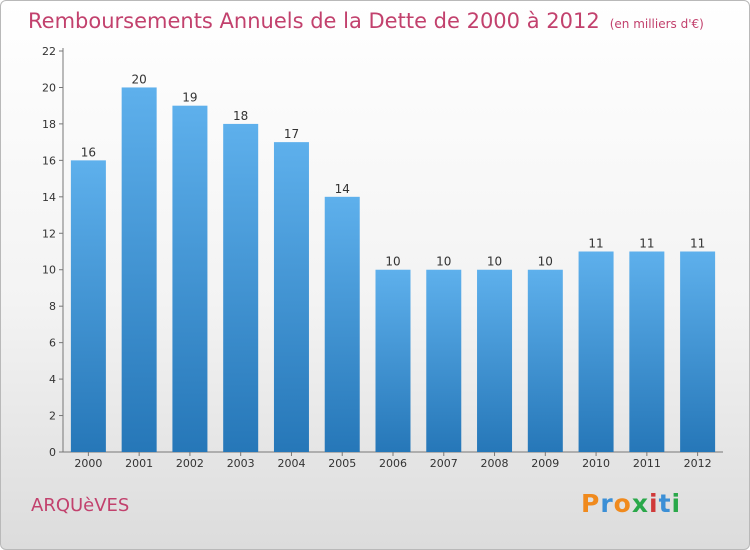 This screenshot has height=550, width=750. What do you see at coordinates (52, 306) in the screenshot?
I see `y-tick-label: 8` at bounding box center [52, 306].